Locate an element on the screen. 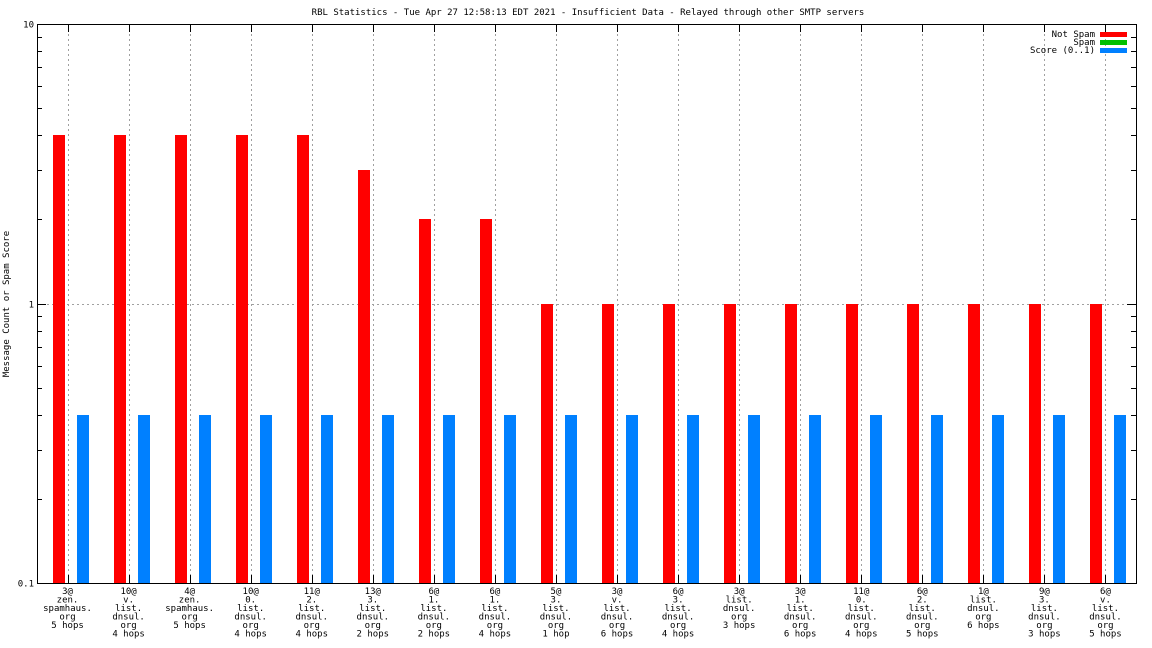 The image size is (1152, 648). x-tick-label: 1@ list. dnsul. org 6 hops is located at coordinates (983, 609).